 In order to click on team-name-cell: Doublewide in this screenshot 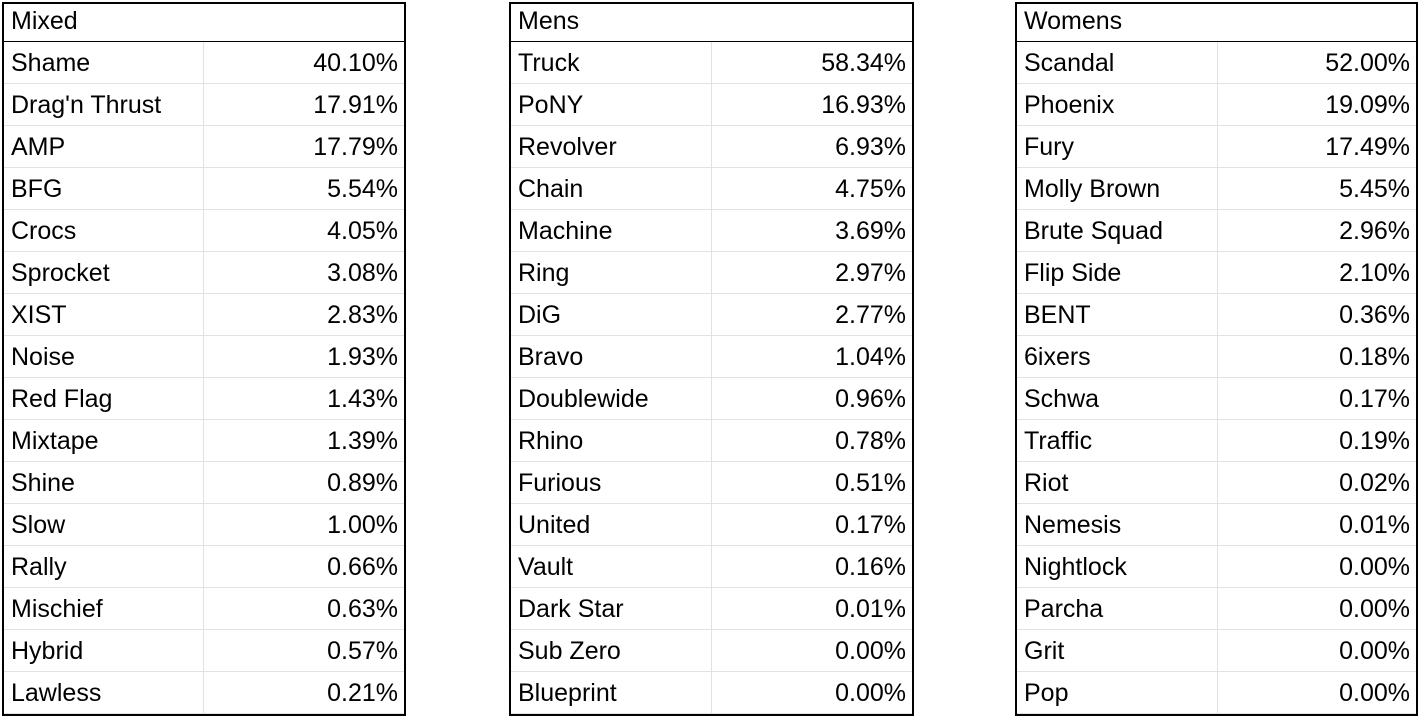, I will do `click(583, 399)`.